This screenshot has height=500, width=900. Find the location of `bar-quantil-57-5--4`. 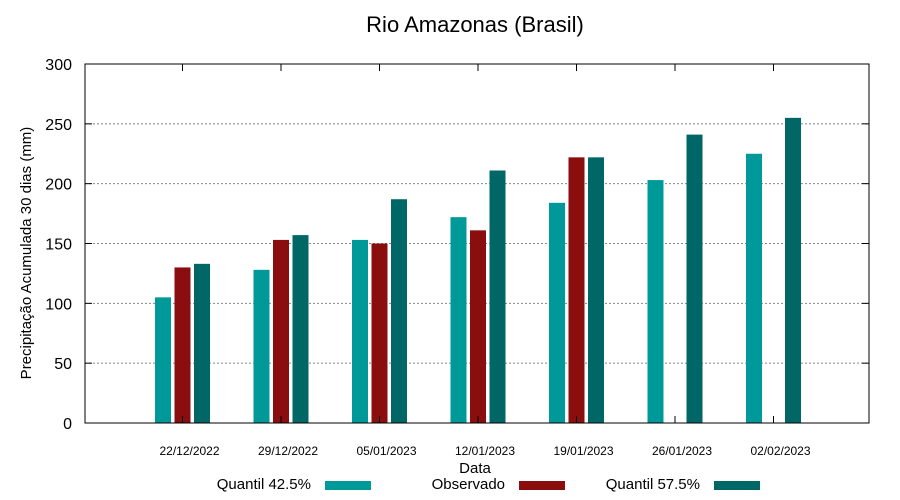

bar-quantil-57-5--4 is located at coordinates (596, 290).